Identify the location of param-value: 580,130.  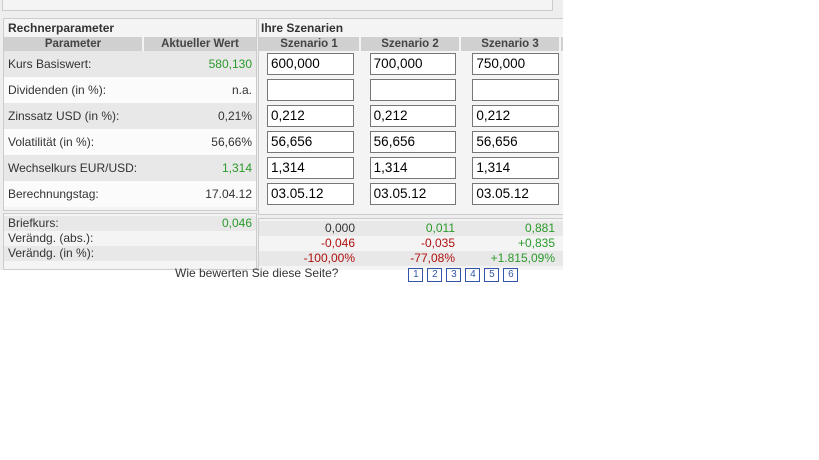
(230, 64).